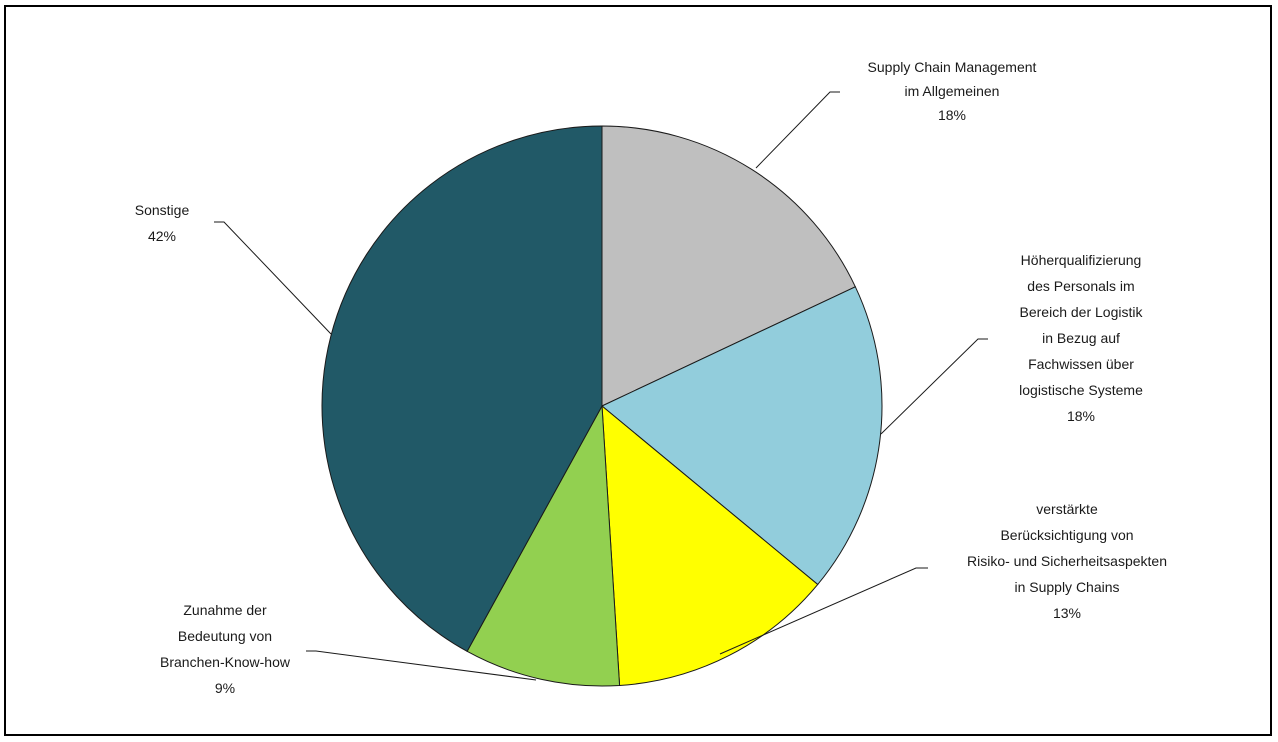 This screenshot has width=1278, height=742. I want to click on slice-value-label: 42%, so click(162, 236).